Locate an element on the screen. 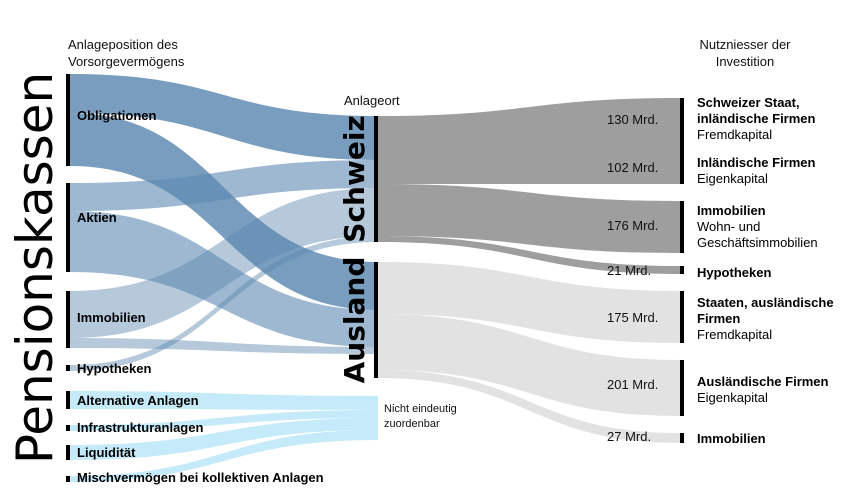 This screenshot has width=850, height=497. target-value-t4: 21 Mrd. is located at coordinates (629, 270).